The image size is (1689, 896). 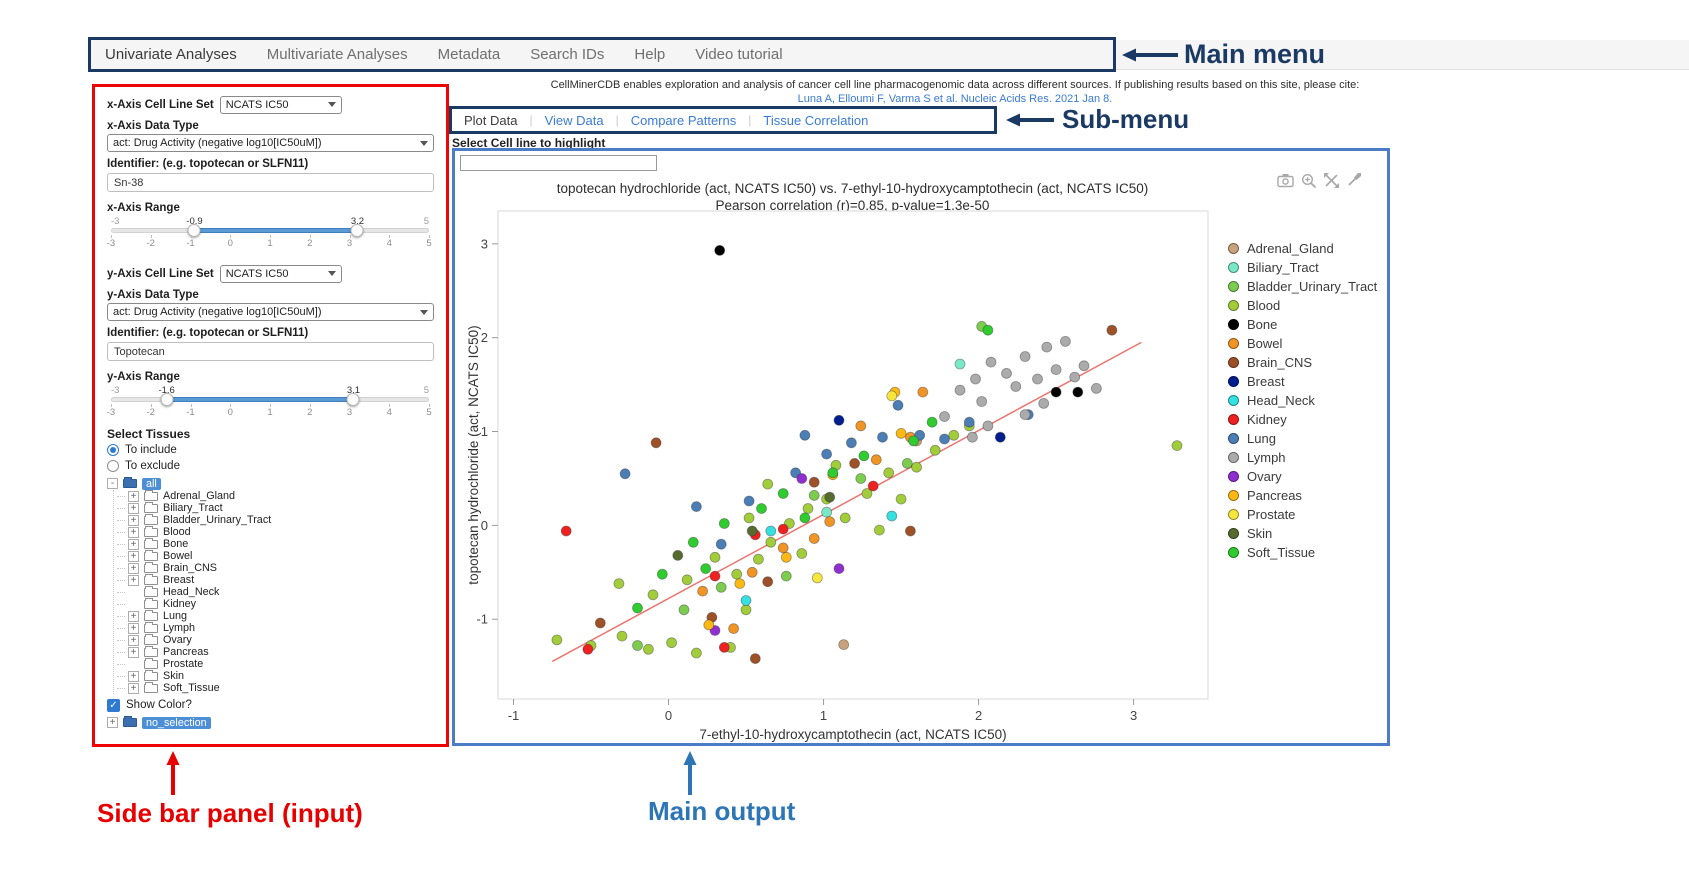 I want to click on autoscale-icon, so click(x=1331, y=180).